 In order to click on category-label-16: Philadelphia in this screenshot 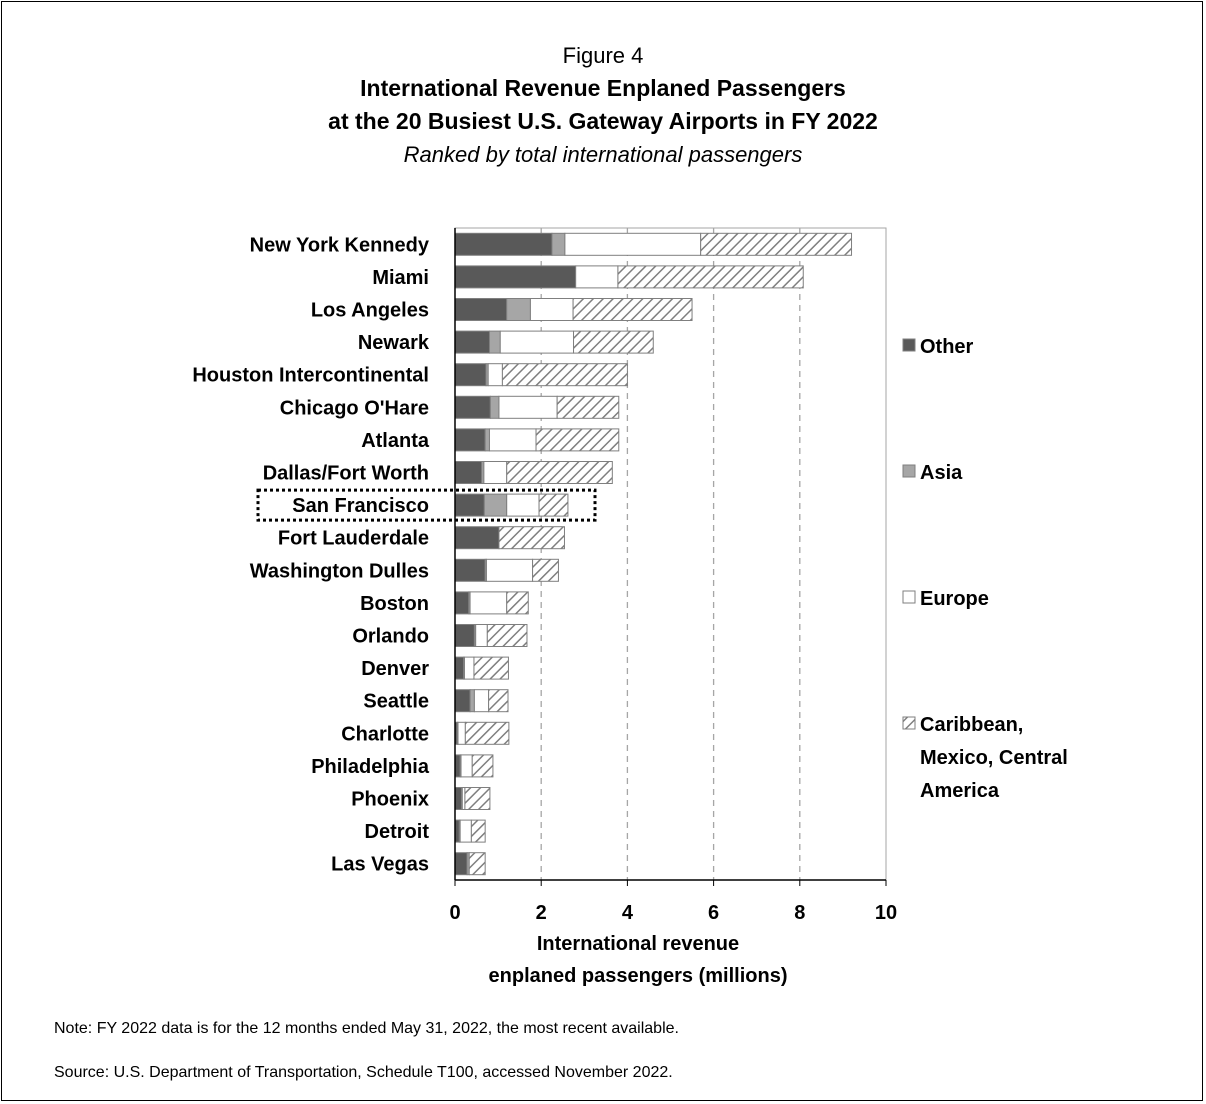, I will do `click(370, 767)`.